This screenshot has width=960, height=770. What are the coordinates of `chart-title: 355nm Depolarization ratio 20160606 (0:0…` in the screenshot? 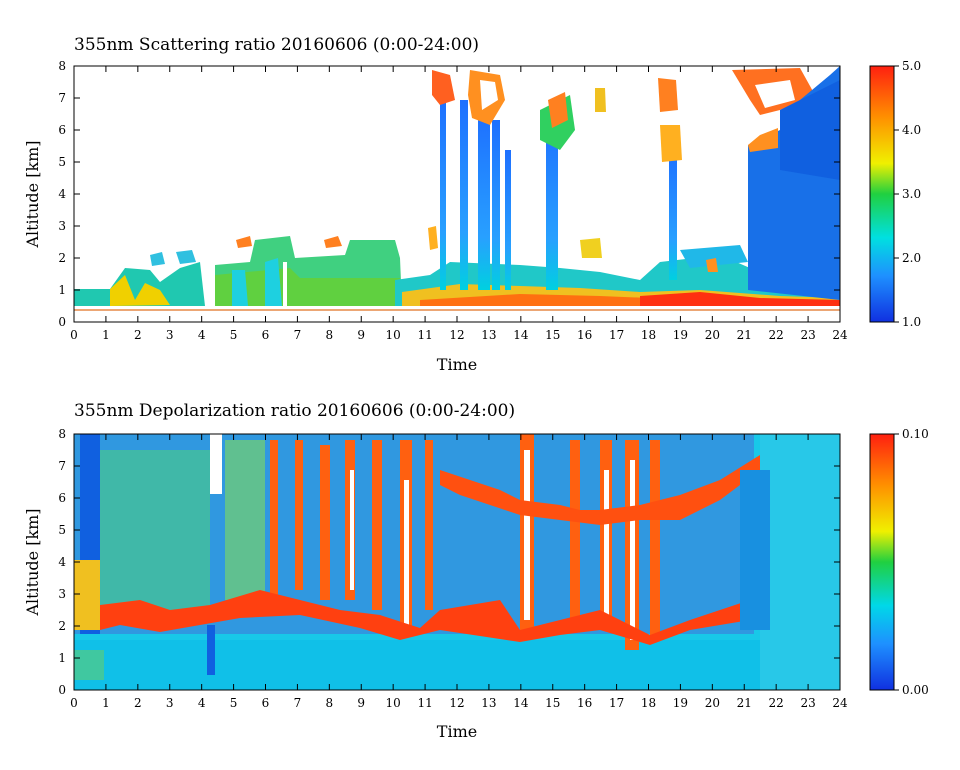 It's located at (294, 411).